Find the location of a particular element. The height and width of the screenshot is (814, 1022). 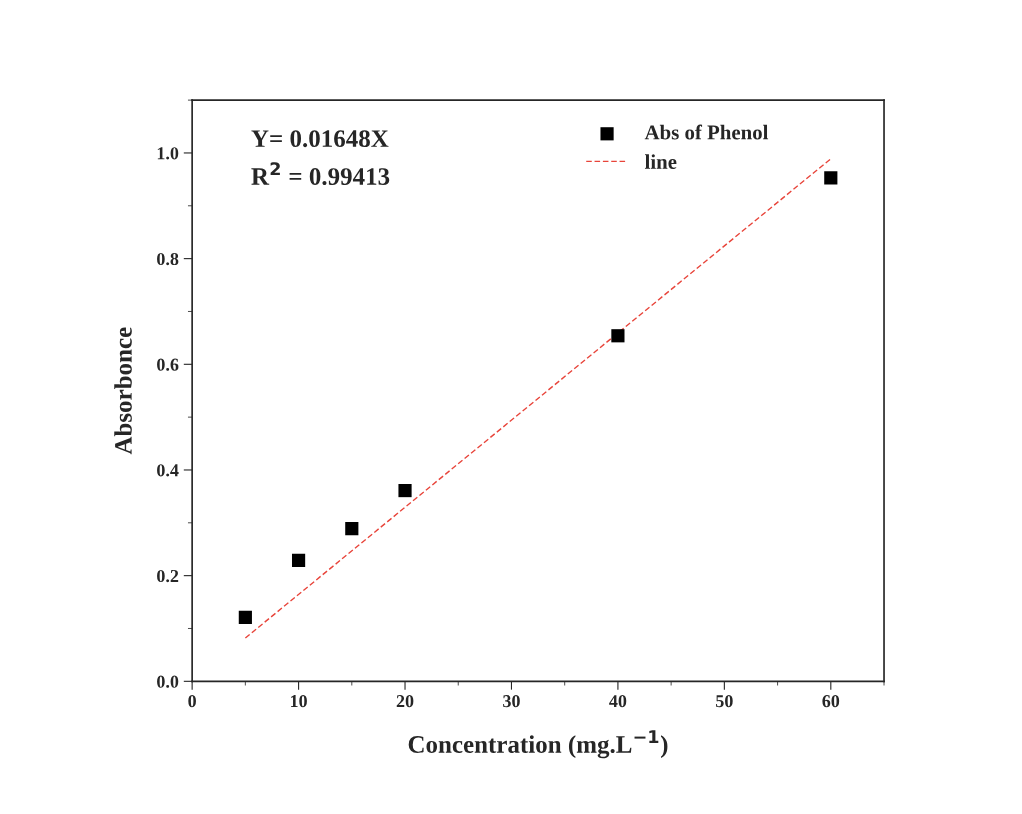

x-tick-label: 50 is located at coordinates (724, 701).